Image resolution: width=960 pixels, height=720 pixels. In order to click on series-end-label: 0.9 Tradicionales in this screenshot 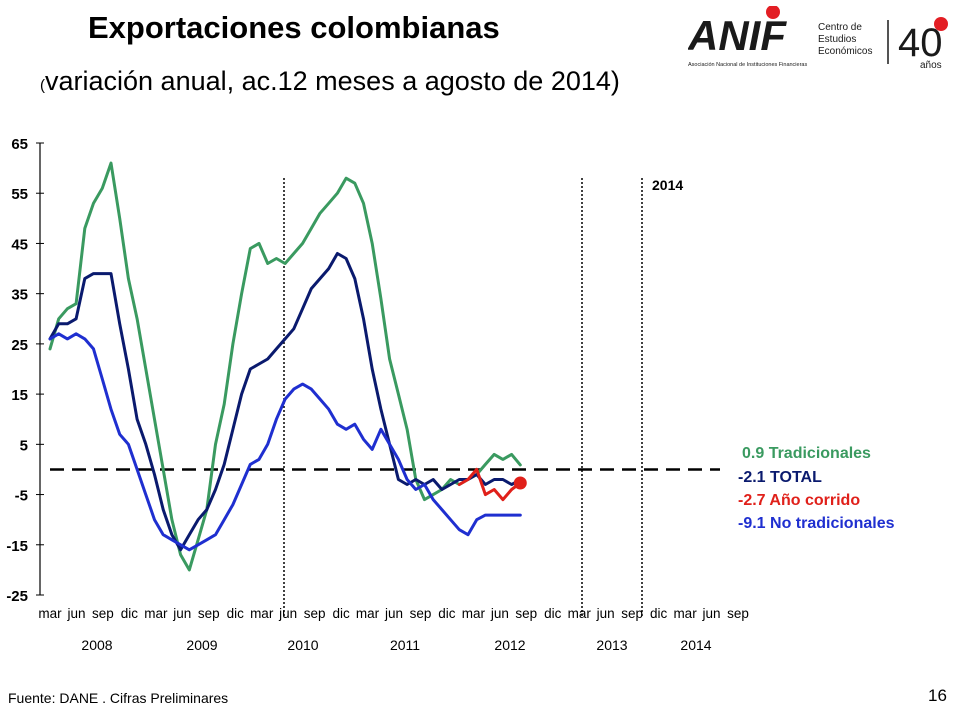, I will do `click(806, 453)`.